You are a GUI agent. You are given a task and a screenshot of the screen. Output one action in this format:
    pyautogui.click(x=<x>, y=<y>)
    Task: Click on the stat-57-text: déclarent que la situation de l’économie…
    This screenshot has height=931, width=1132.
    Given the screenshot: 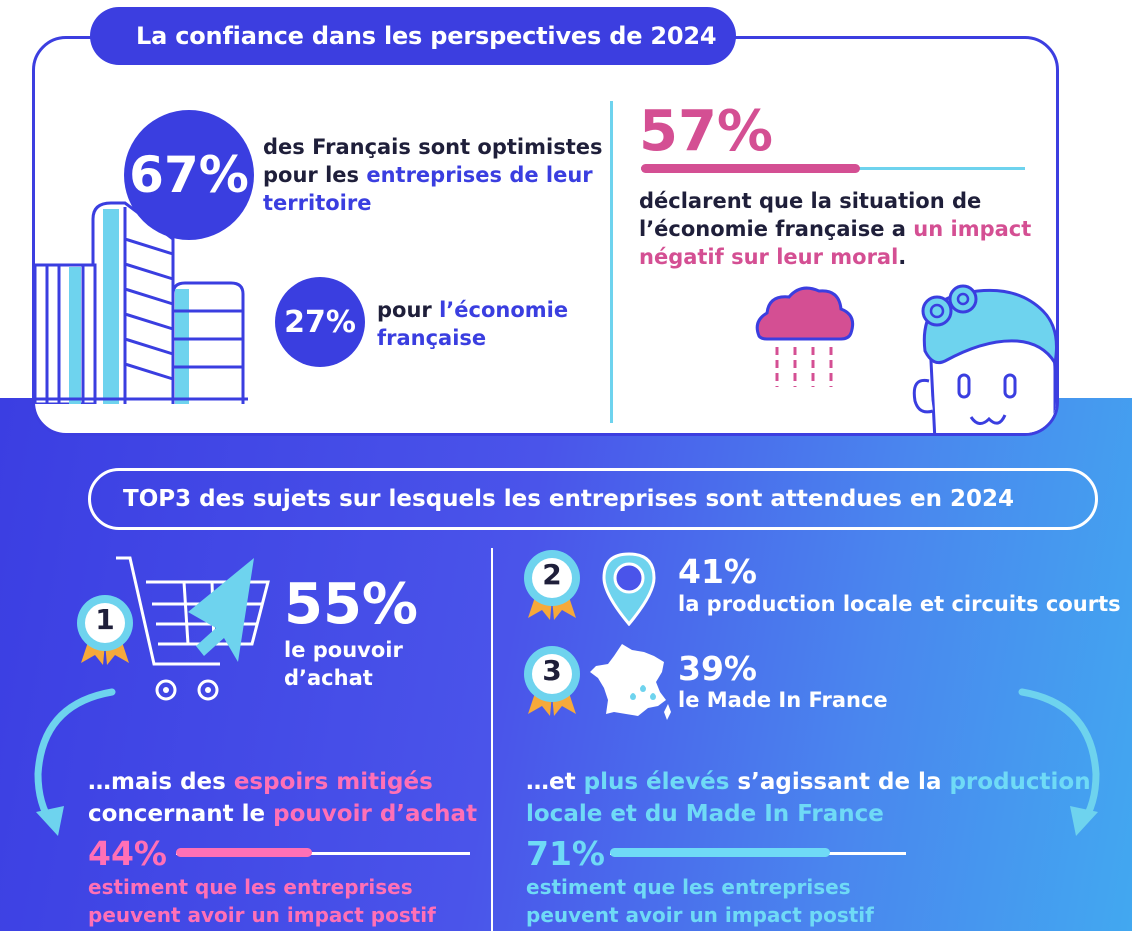 What is the action you would take?
    pyautogui.click(x=835, y=229)
    